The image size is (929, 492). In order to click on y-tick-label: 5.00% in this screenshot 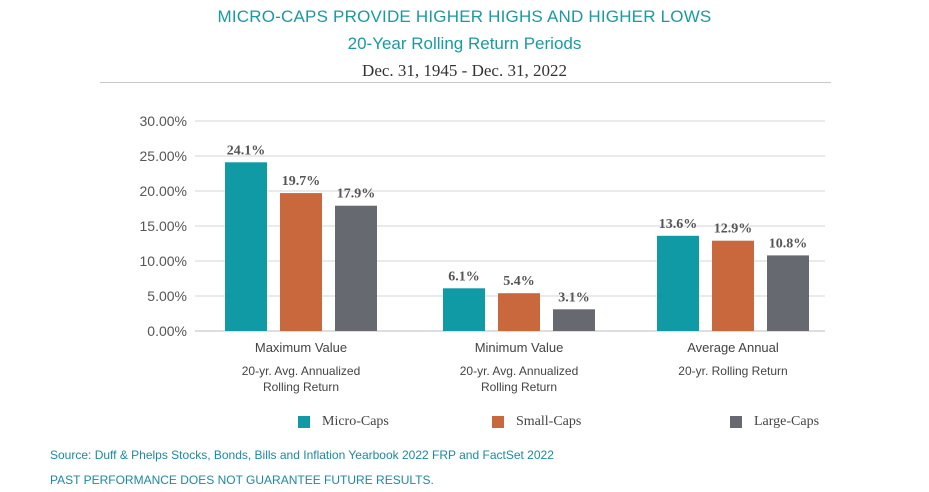, I will do `click(167, 296)`.